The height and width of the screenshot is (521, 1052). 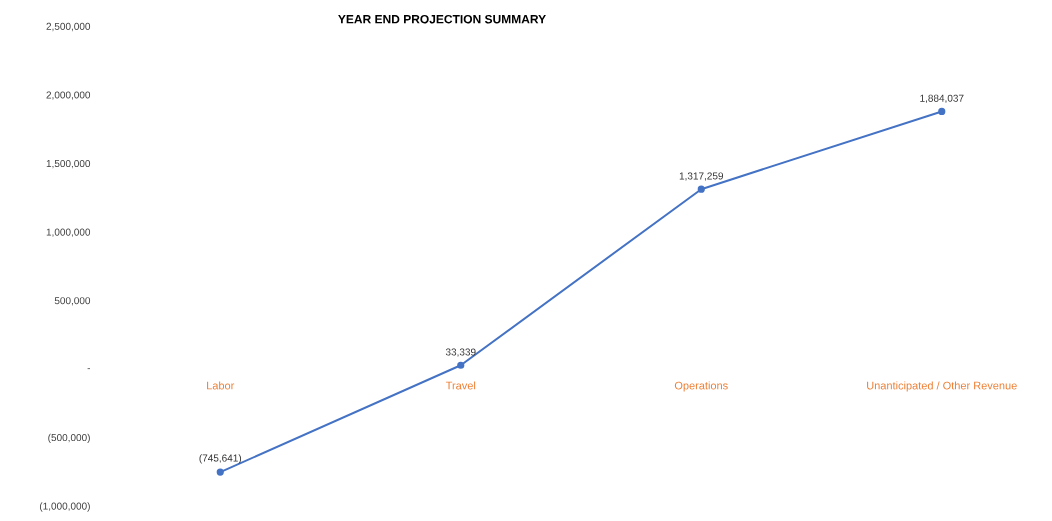 What do you see at coordinates (701, 176) in the screenshot?
I see `data-label: 1,317,259` at bounding box center [701, 176].